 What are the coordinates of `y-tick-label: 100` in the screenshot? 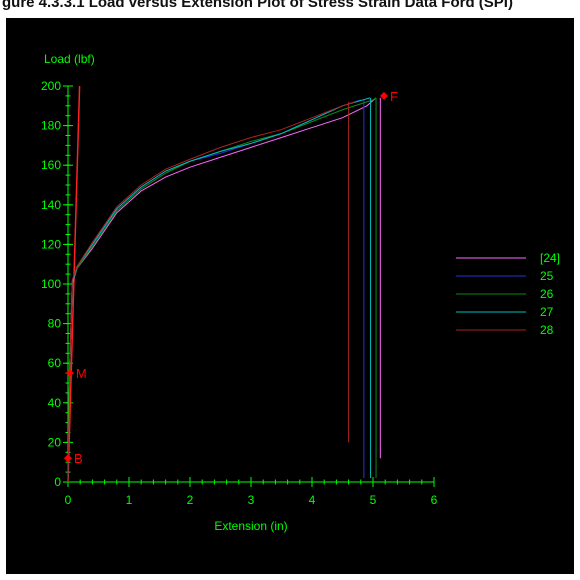 It's located at (51, 284).